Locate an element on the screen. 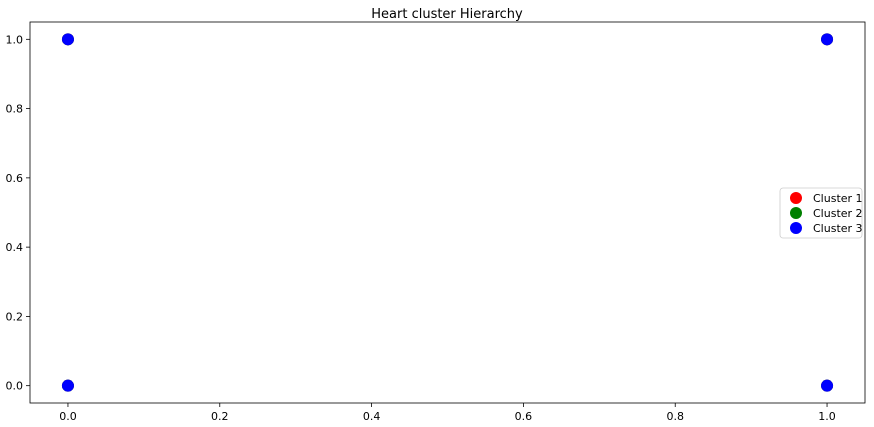 This screenshot has height=427, width=874. y-tick-label: 0.2 is located at coordinates (15, 316).